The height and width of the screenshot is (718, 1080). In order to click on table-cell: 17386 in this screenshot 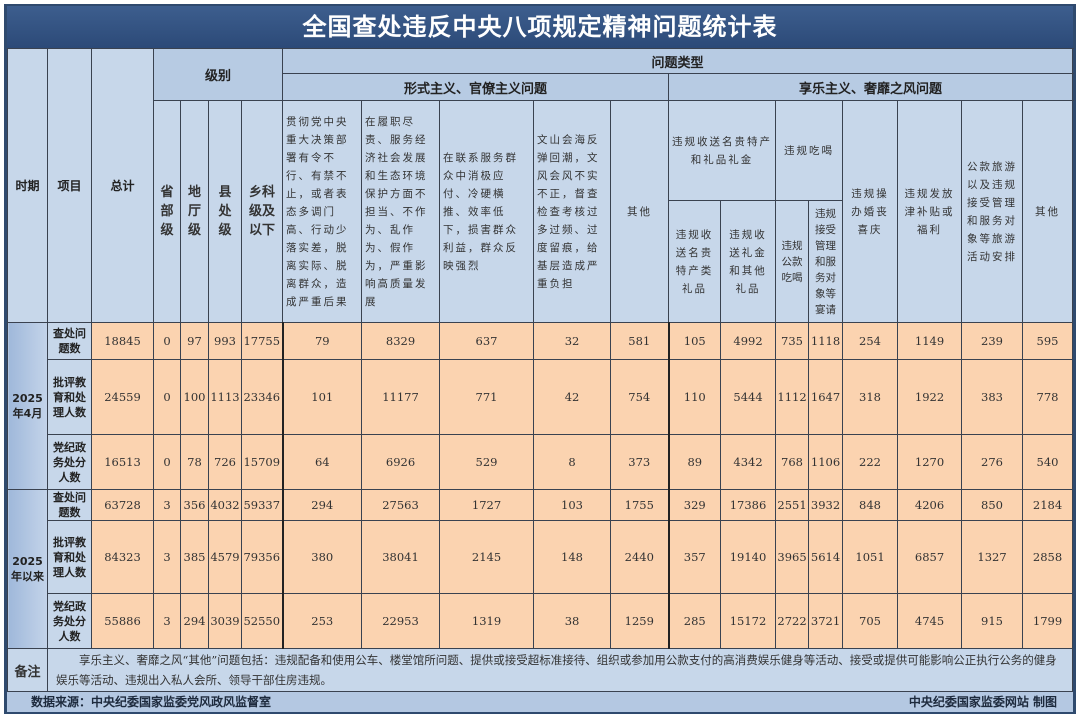, I will do `click(748, 505)`.